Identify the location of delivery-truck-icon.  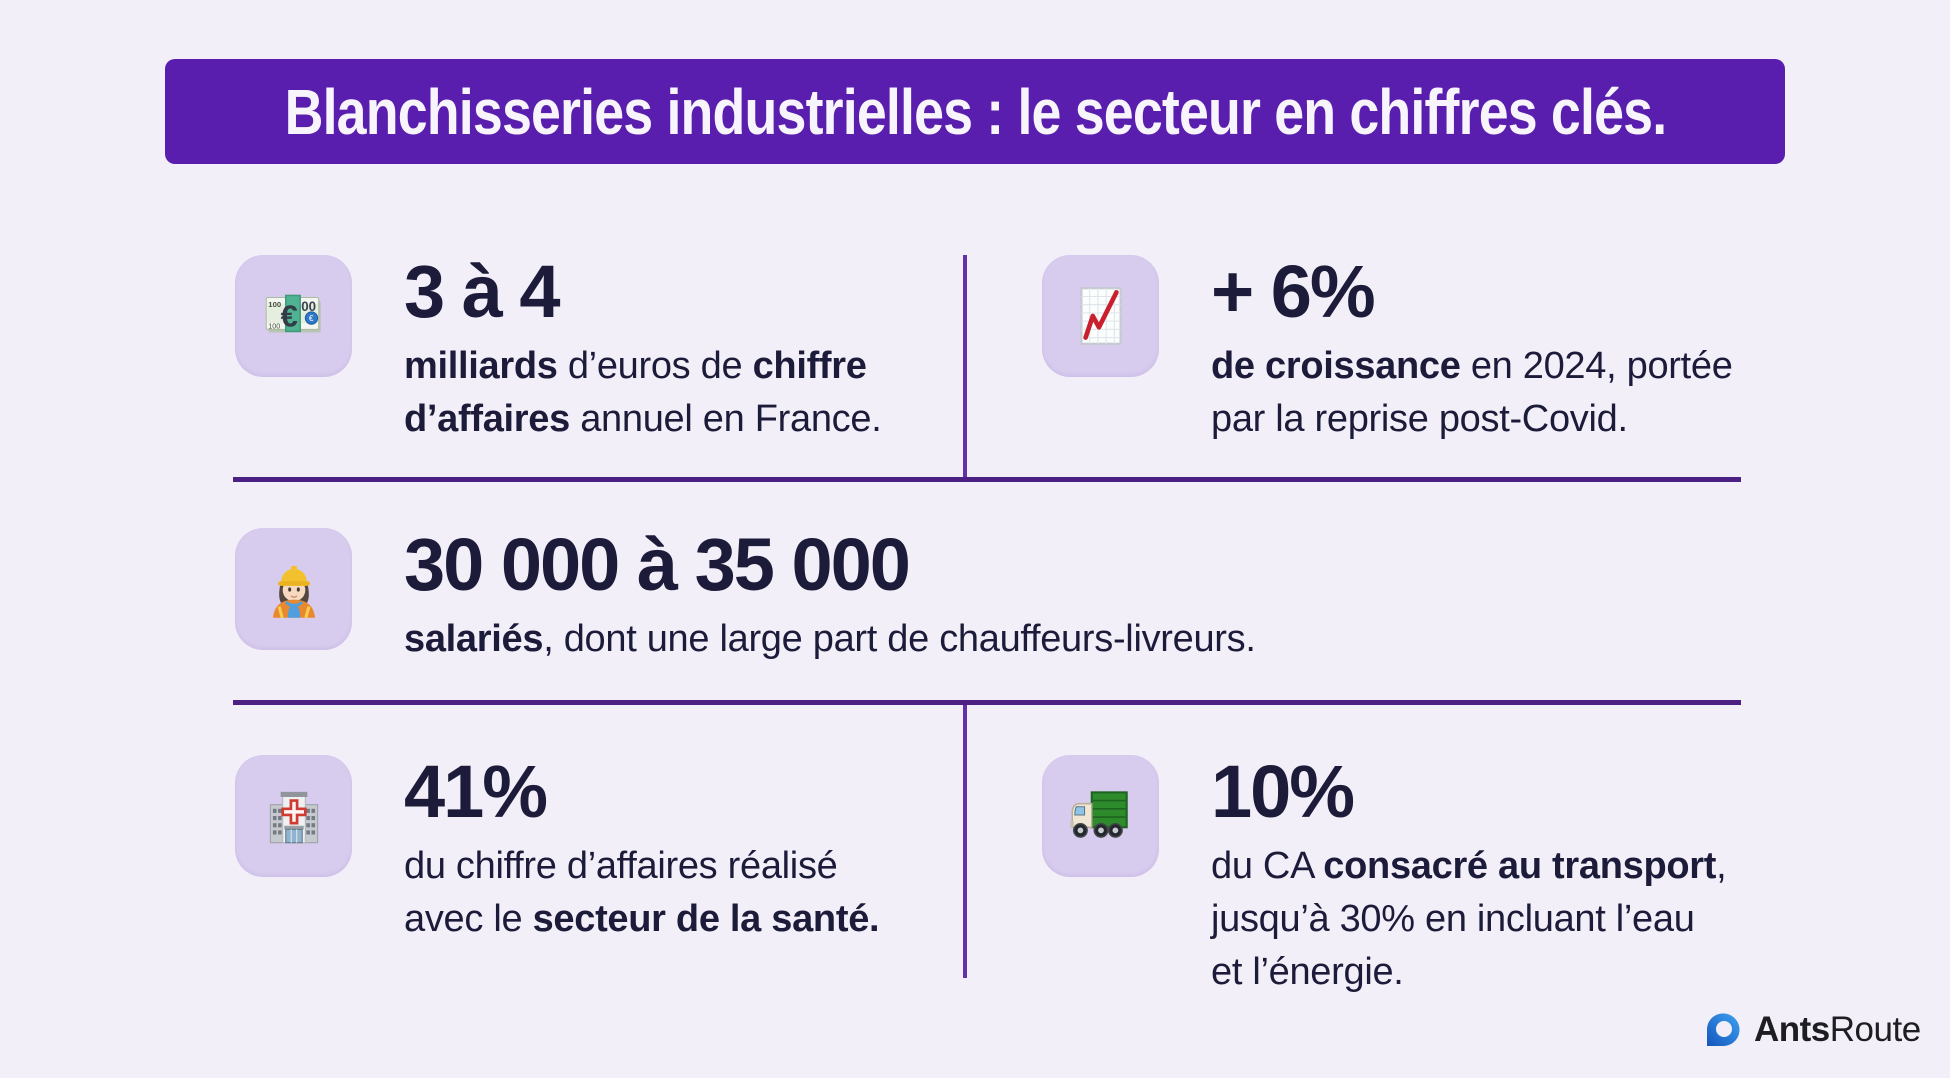
(1098, 814).